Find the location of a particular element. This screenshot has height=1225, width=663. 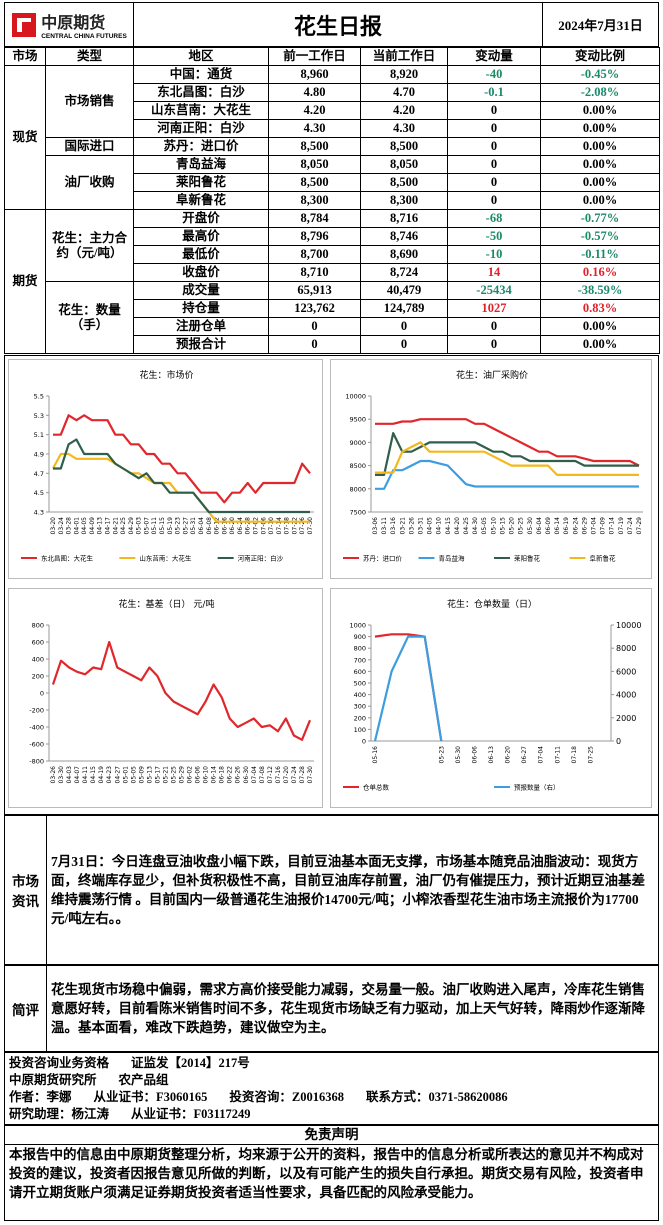

y-tick-label: -400 is located at coordinates (36, 728).